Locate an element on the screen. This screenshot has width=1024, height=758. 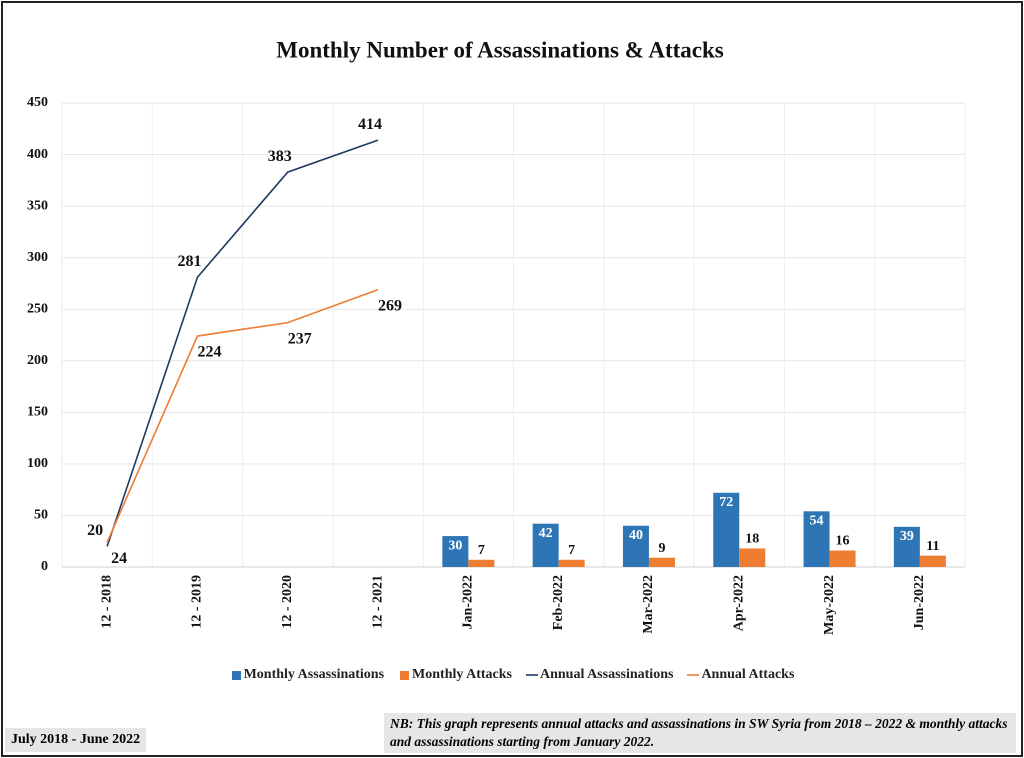
data-label: 16 is located at coordinates (843, 541).